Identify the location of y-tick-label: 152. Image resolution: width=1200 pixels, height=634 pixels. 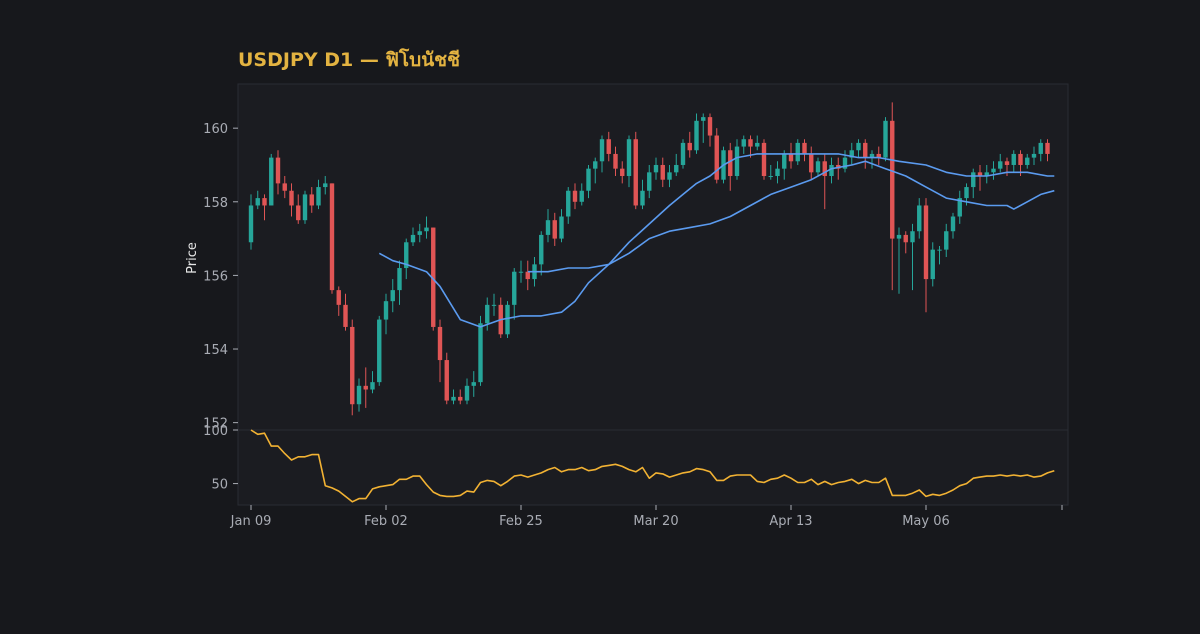
(215, 424).